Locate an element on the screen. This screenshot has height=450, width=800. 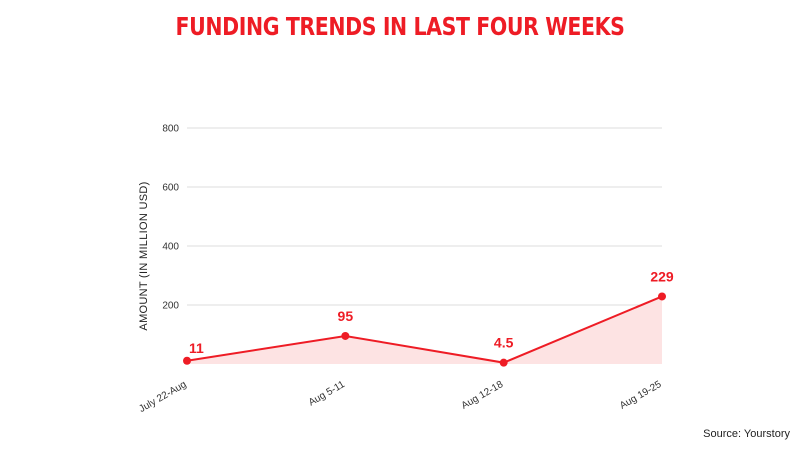
data-label: 11 is located at coordinates (196, 348).